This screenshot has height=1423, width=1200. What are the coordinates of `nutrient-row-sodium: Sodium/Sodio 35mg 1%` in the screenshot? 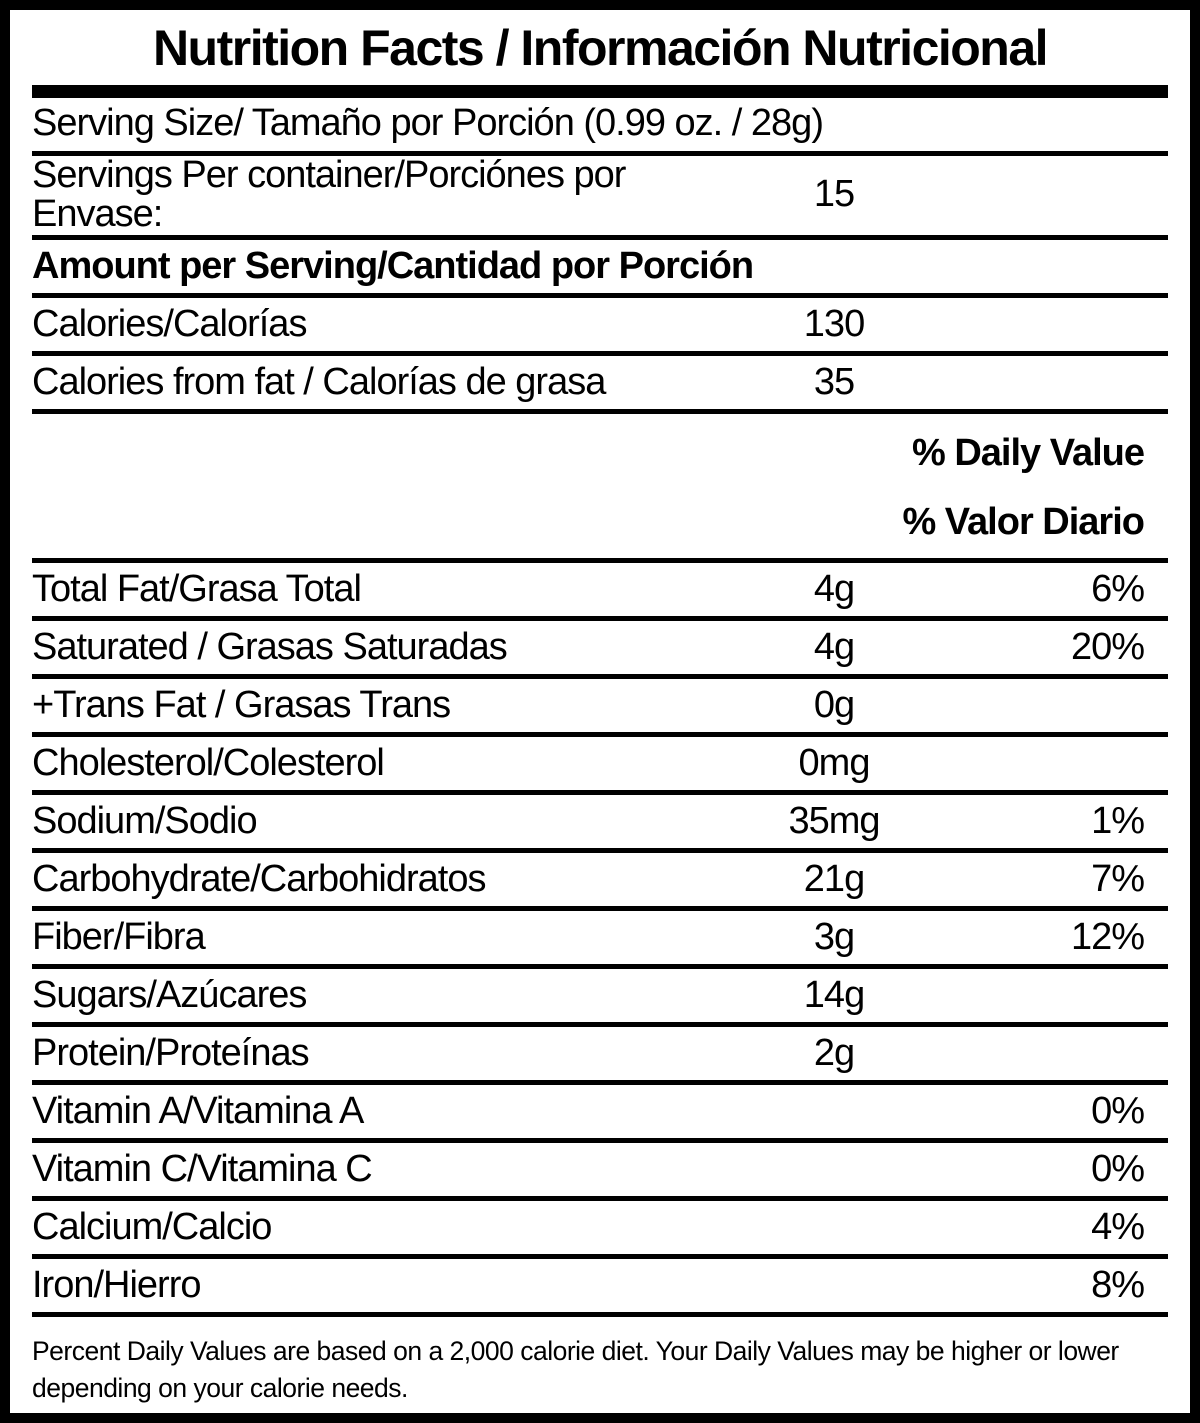 It's located at (600, 821).